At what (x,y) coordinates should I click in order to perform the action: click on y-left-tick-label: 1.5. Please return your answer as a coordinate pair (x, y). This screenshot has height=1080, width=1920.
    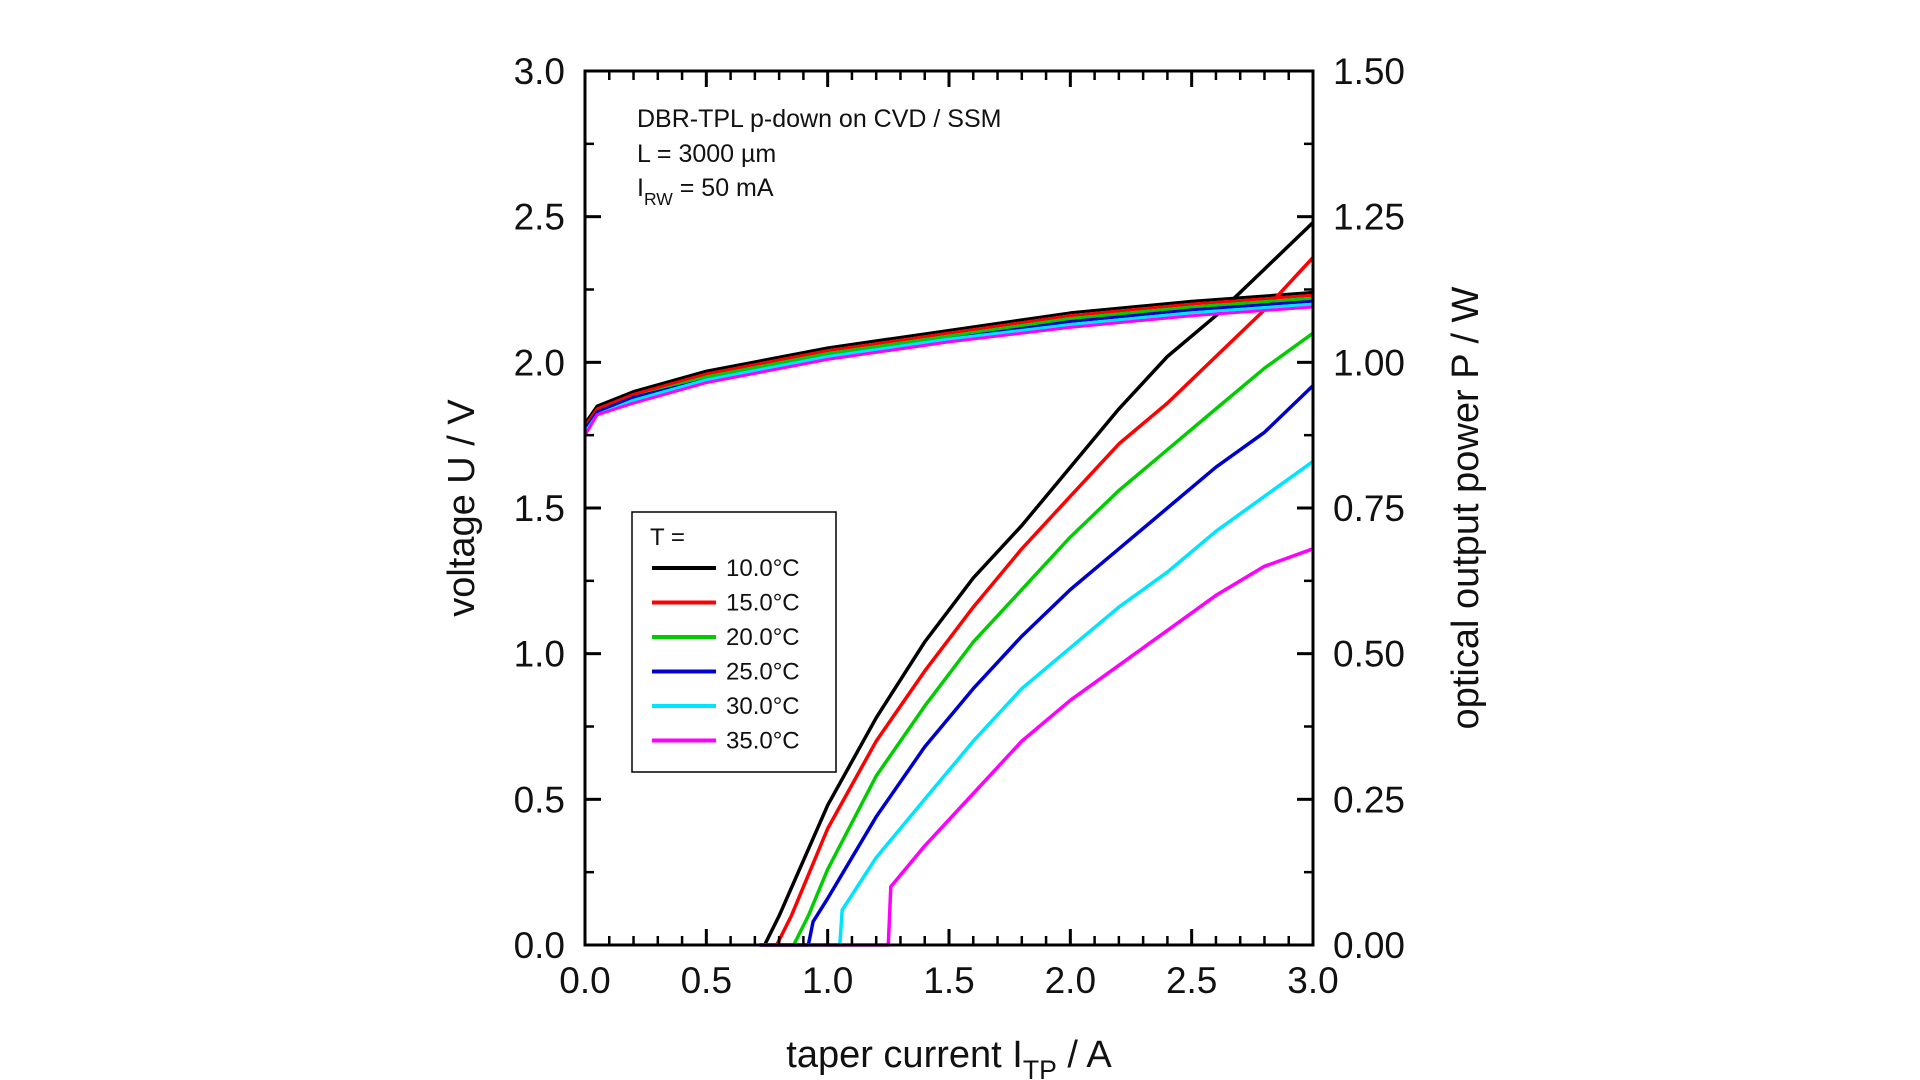
    Looking at the image, I should click on (539, 508).